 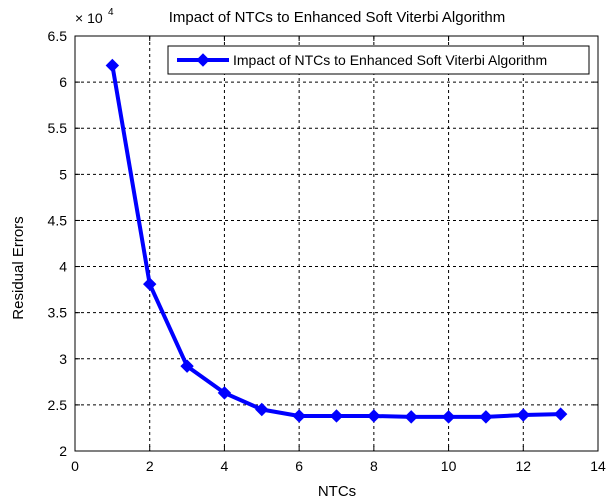 I want to click on y-axis-label: Residual Errors, so click(x=18, y=267).